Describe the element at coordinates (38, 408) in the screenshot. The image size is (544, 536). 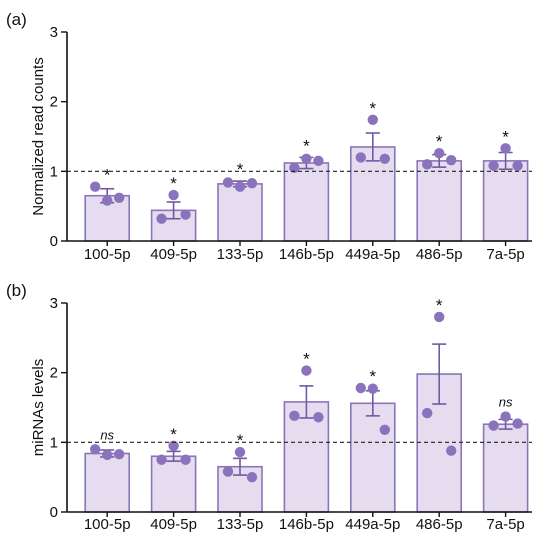
I see `y-axis-label: miRNAs levels` at that location.